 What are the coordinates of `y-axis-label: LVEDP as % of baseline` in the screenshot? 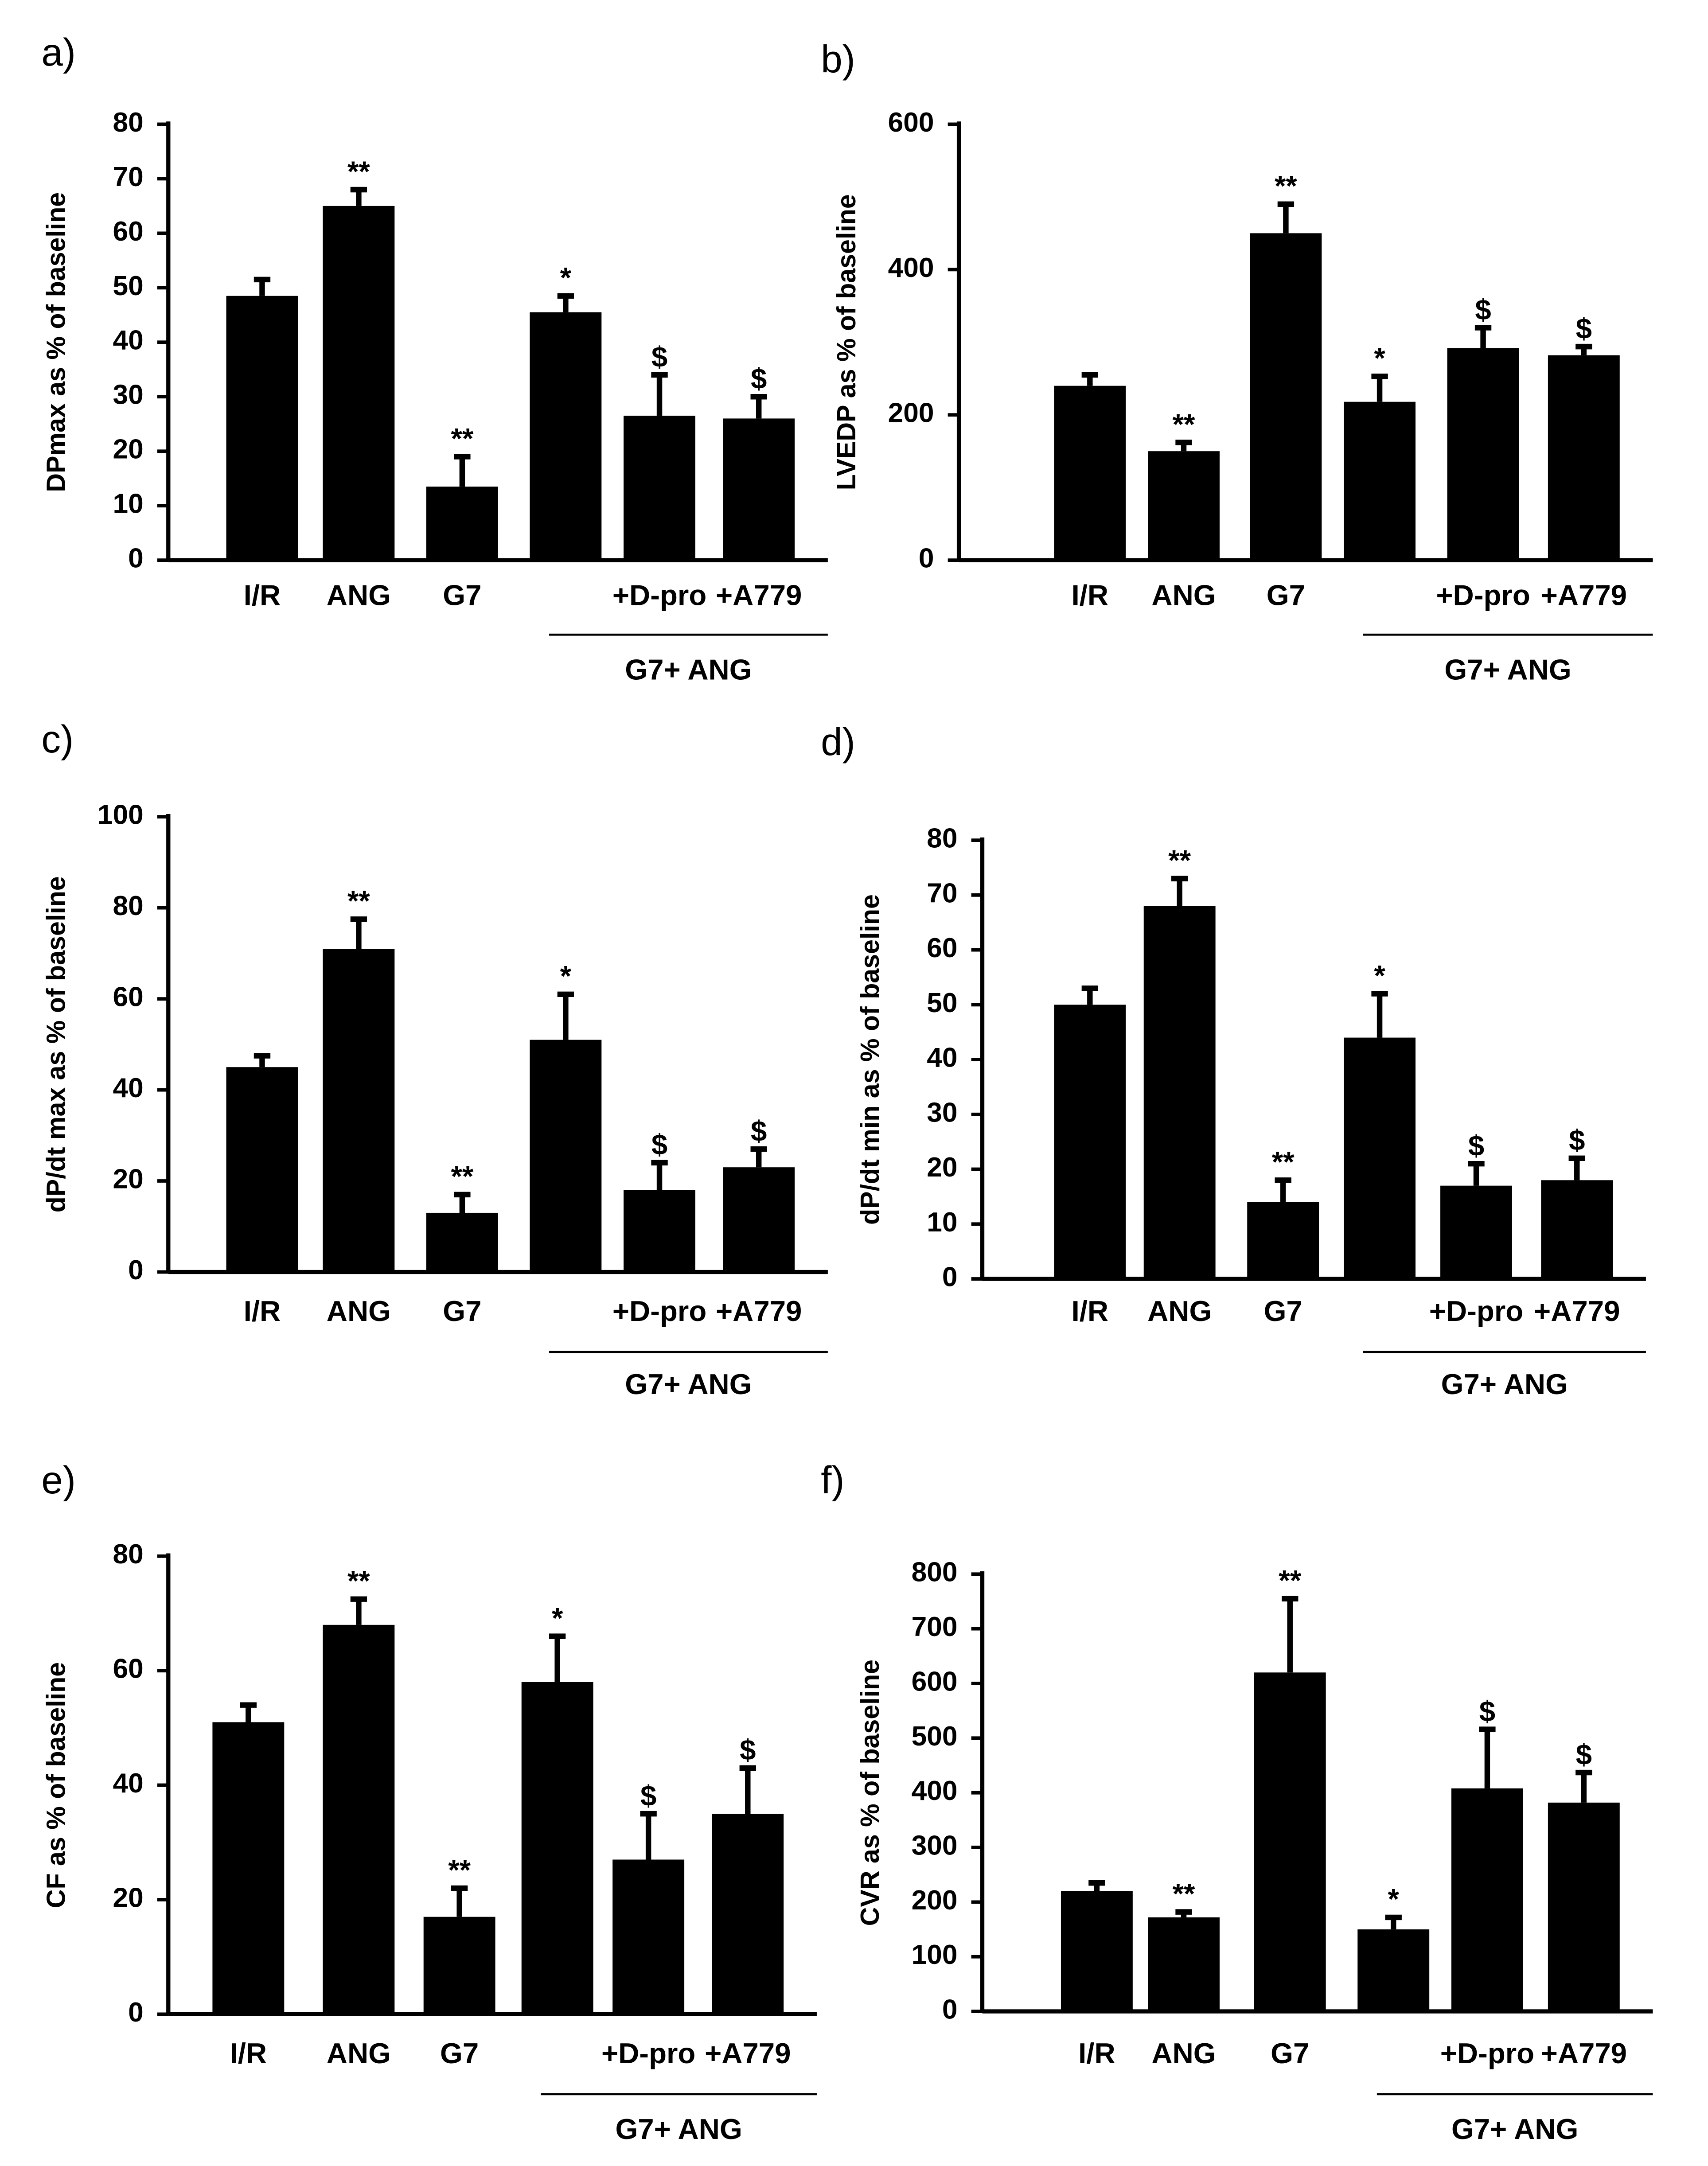 It's located at (846, 342).